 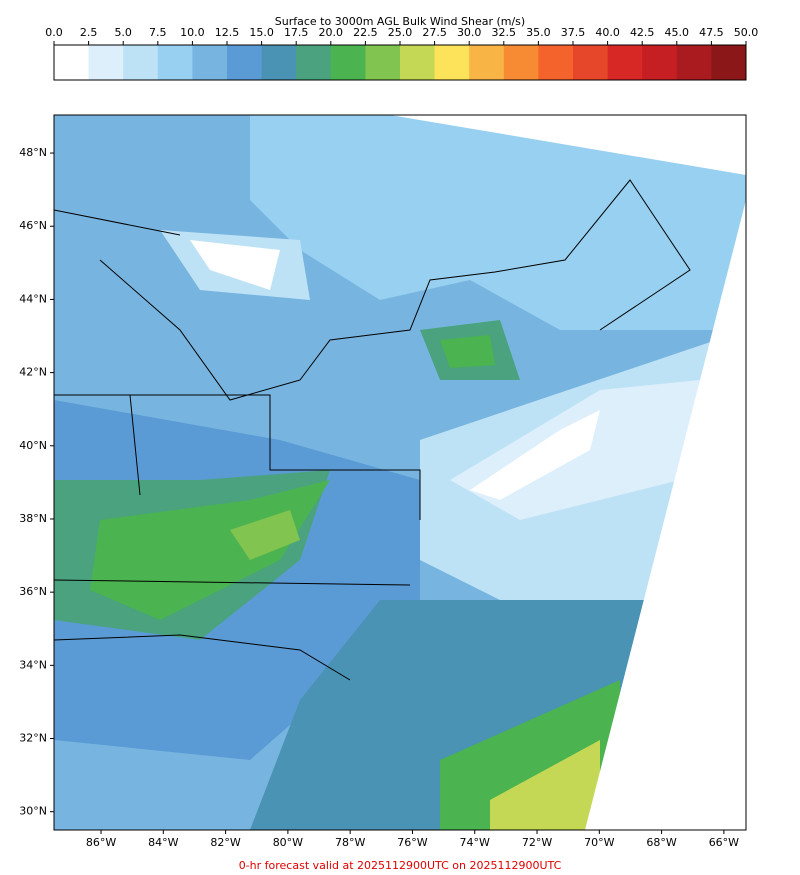 What do you see at coordinates (504, 32) in the screenshot?
I see `colorbar-tick-label: 32.5` at bounding box center [504, 32].